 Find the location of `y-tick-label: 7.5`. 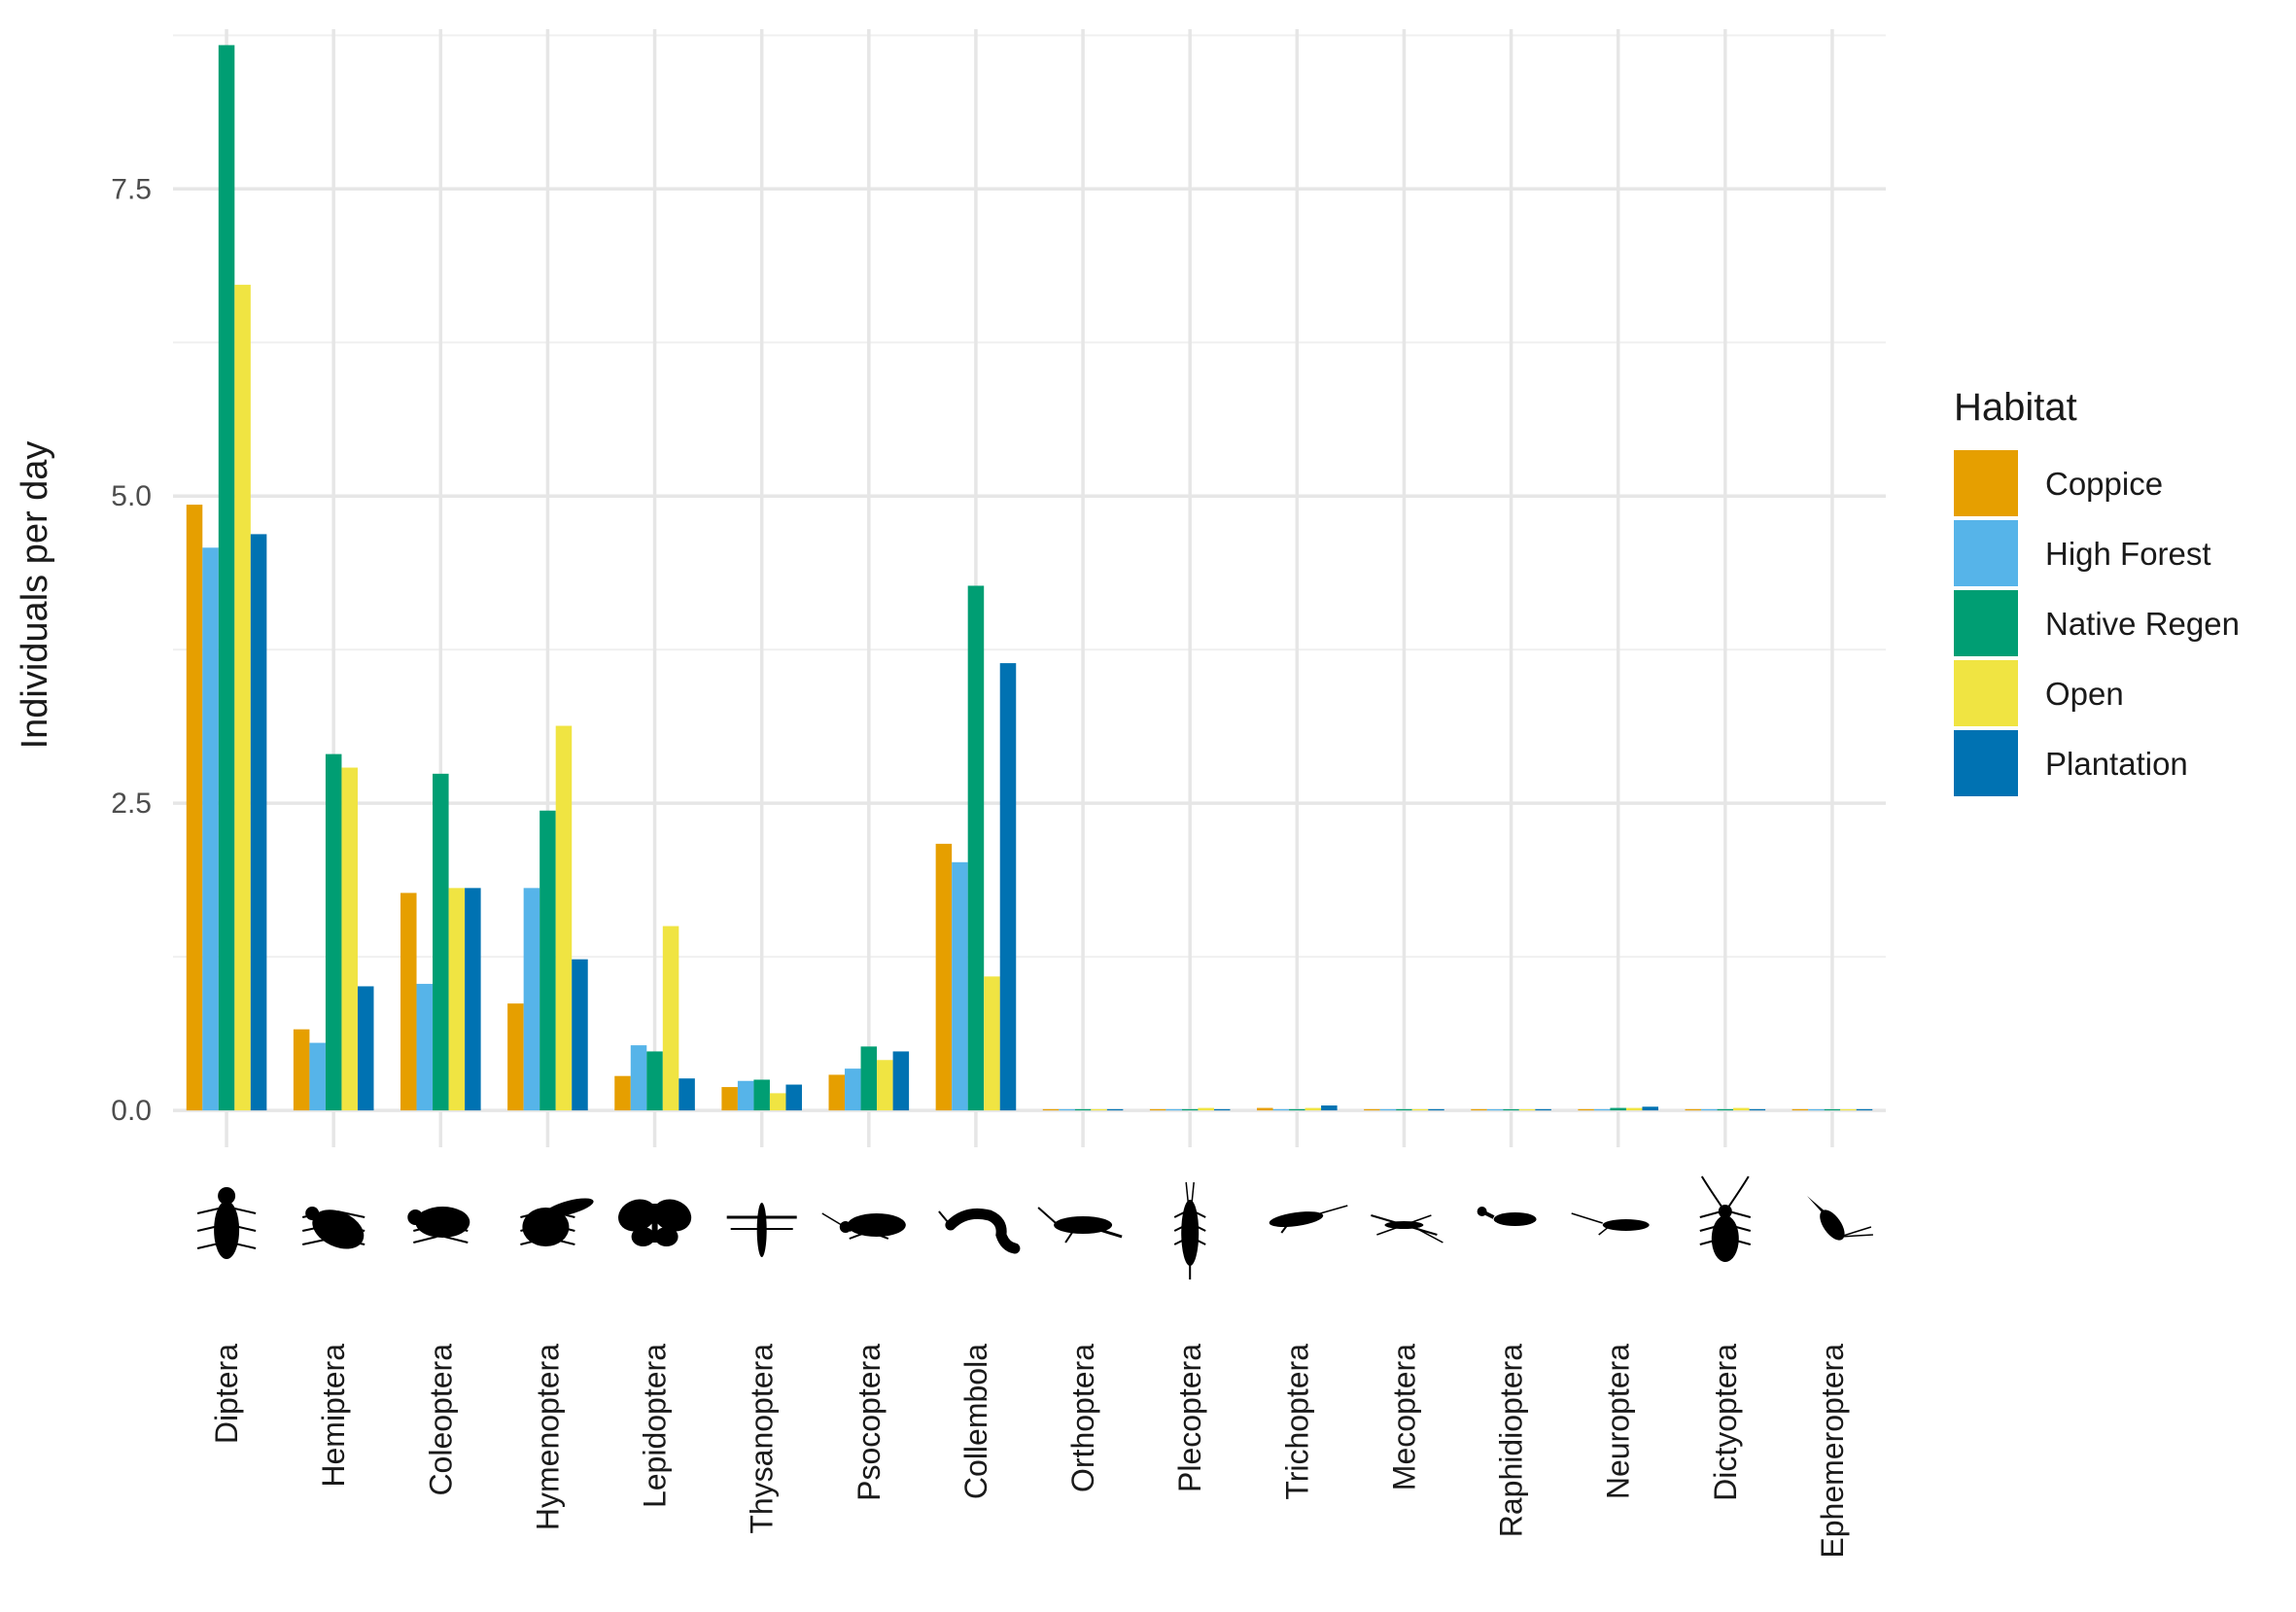

y-tick-label: 7.5 is located at coordinates (131, 189).